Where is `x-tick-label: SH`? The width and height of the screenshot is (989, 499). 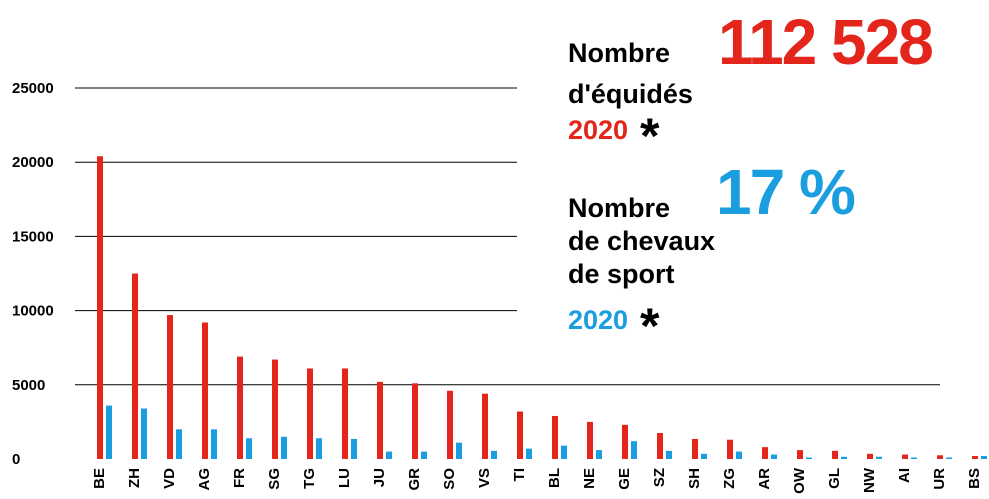 x-tick-label: SH is located at coordinates (694, 478).